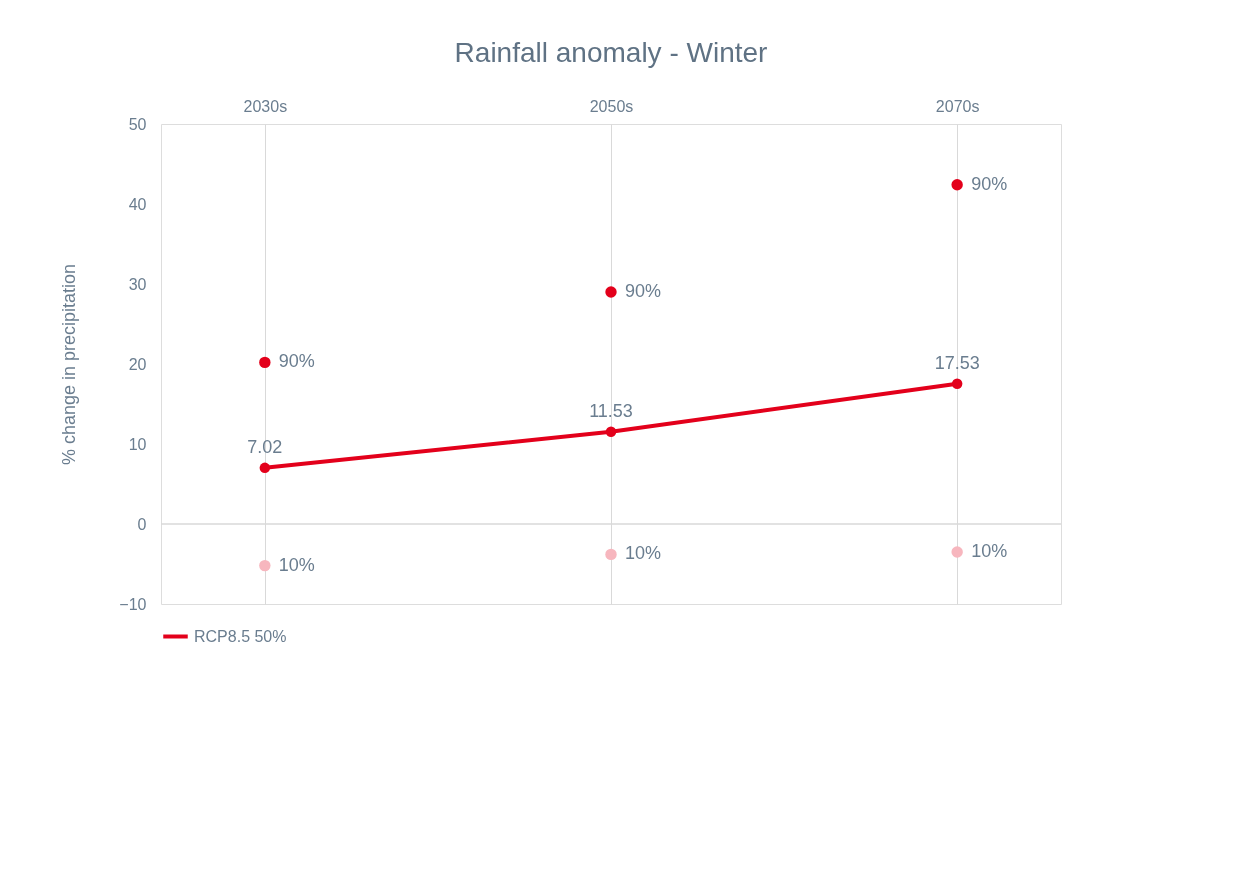  Describe the element at coordinates (137, 364) in the screenshot. I see `y-tick-label: 20` at that location.